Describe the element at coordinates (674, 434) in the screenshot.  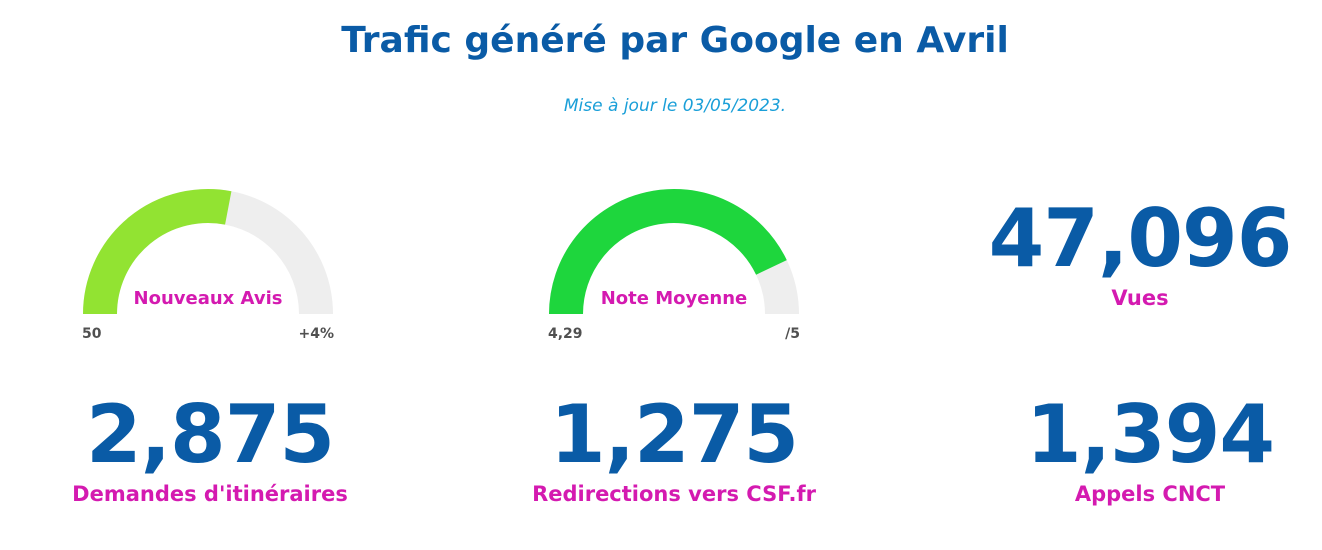
I see `stat-value: 1,275` at that location.